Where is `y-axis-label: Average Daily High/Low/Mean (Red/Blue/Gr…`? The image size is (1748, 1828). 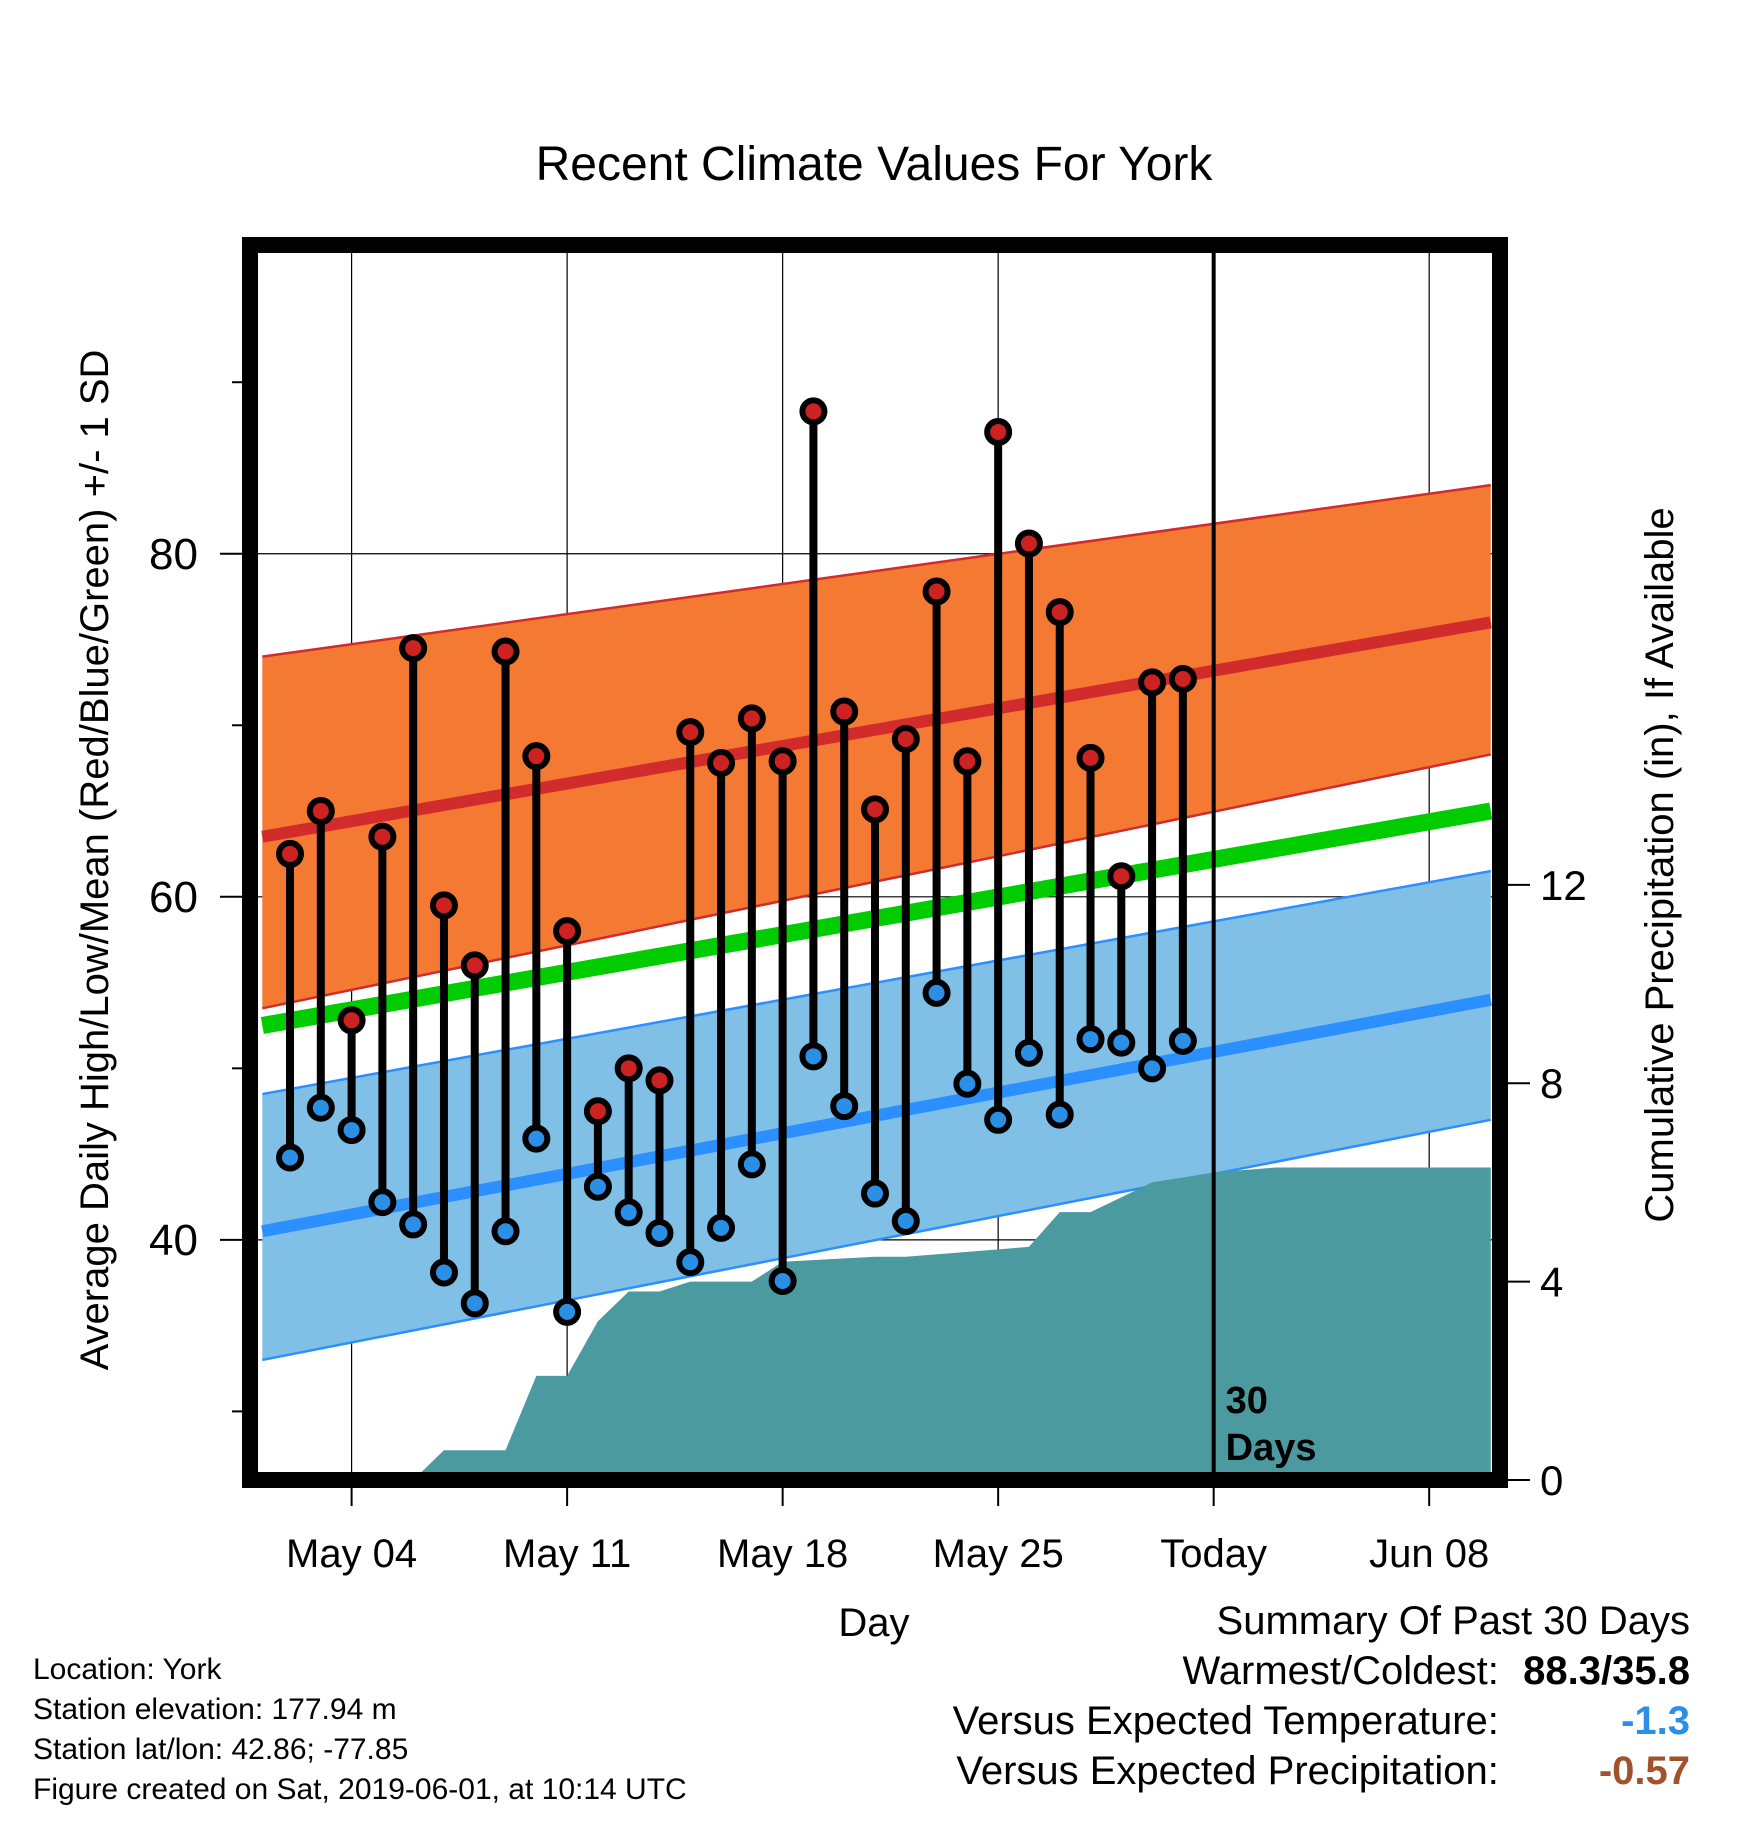
y-axis-label: Average Daily High/Low/Mean (Red/Blue/Gr… is located at coordinates (95, 860).